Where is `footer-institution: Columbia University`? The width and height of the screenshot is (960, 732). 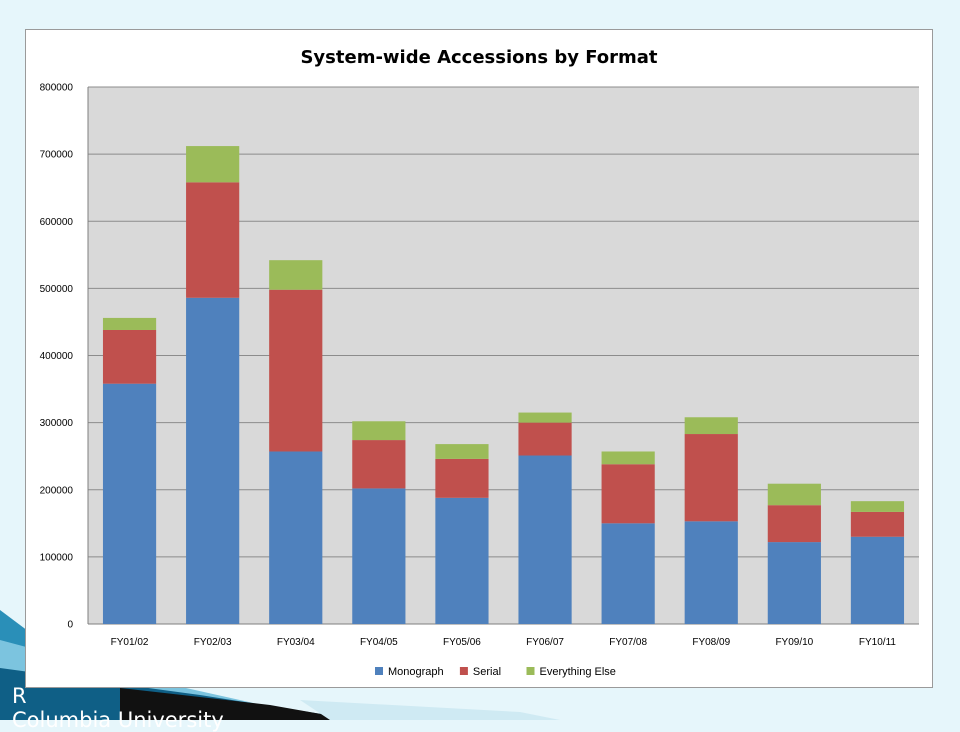 footer-institution: Columbia University is located at coordinates (118, 720).